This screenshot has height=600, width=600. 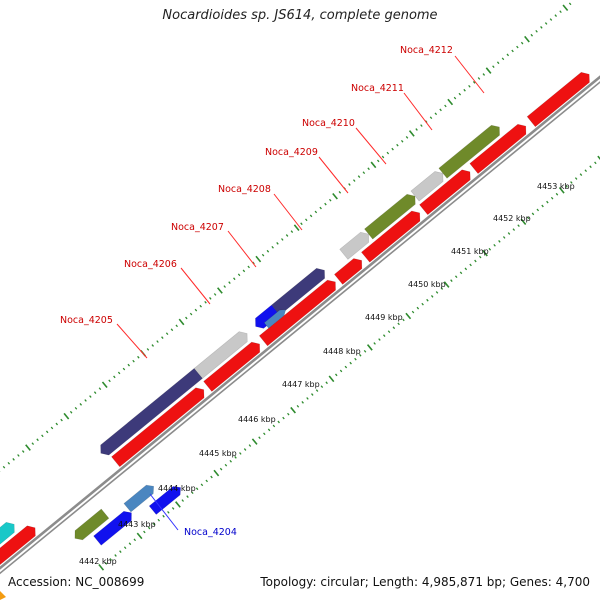 What do you see at coordinates (556, 186) in the screenshot?
I see `scale-label: 4453 kbp` at bounding box center [556, 186].